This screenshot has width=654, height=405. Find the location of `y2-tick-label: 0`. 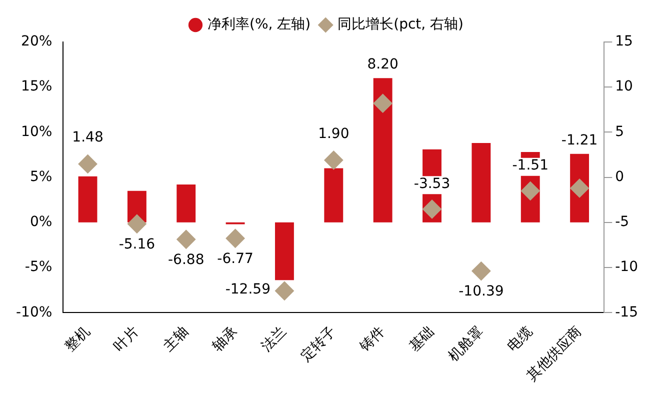

y2-tick-label: 0 is located at coordinates (619, 176).